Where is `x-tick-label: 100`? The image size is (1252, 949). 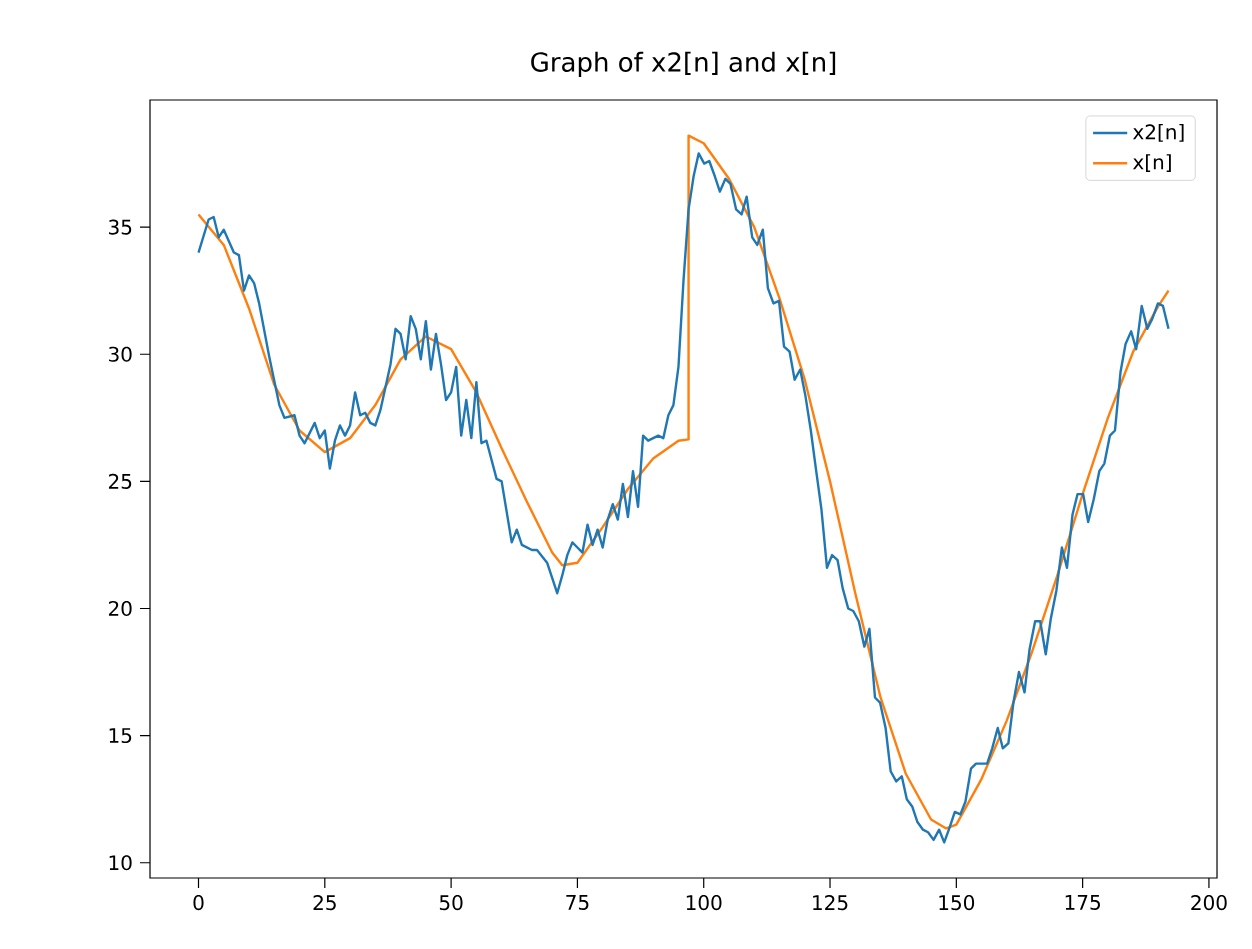 x-tick-label: 100 is located at coordinates (704, 903).